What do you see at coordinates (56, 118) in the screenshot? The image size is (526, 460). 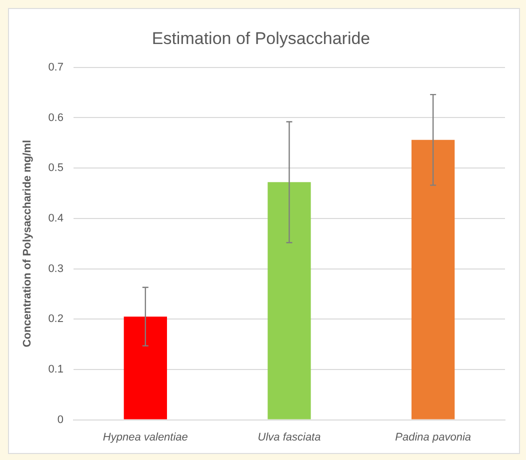 I see `y-tick-label: 0.6` at bounding box center [56, 118].